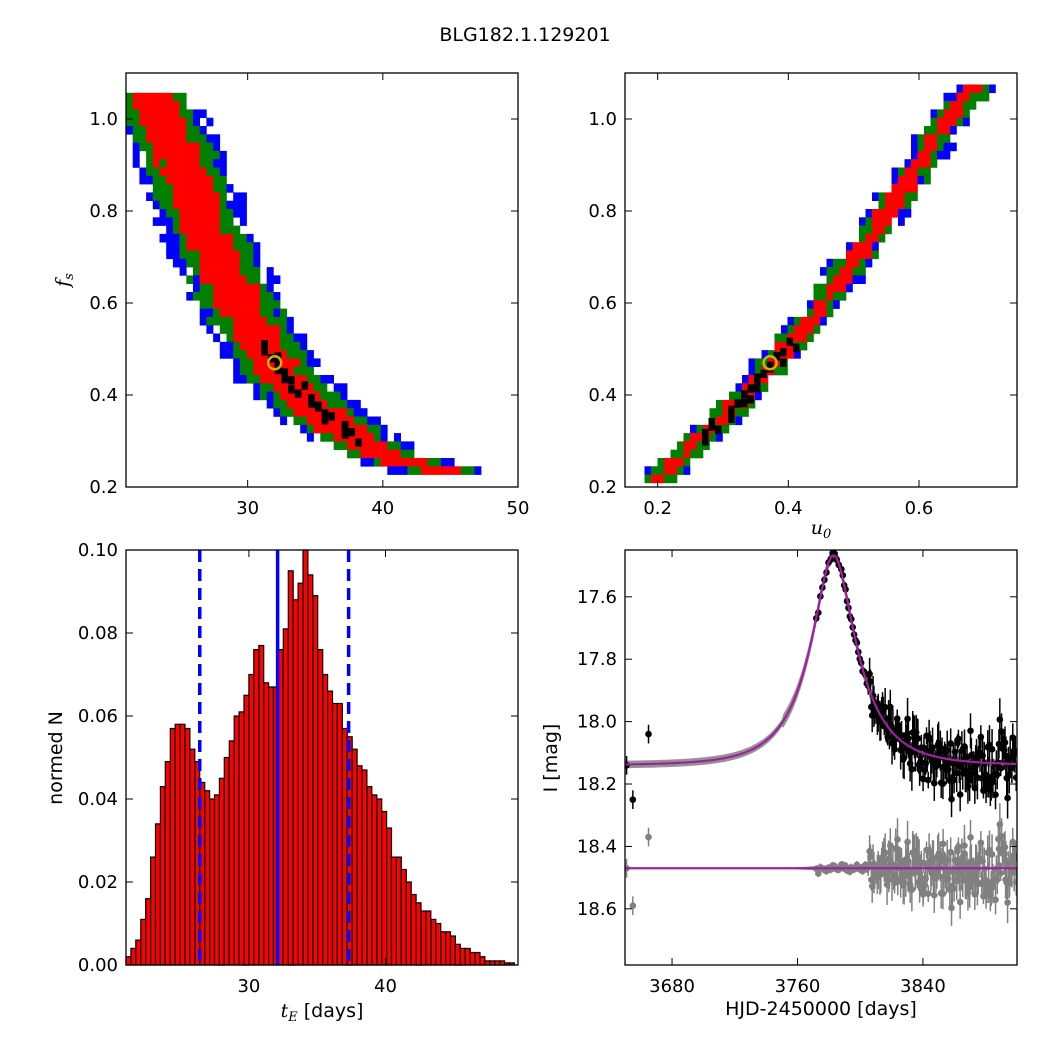 This screenshot has height=1050, width=1050. I want to click on x-tick-label: 3840, so click(923, 986).